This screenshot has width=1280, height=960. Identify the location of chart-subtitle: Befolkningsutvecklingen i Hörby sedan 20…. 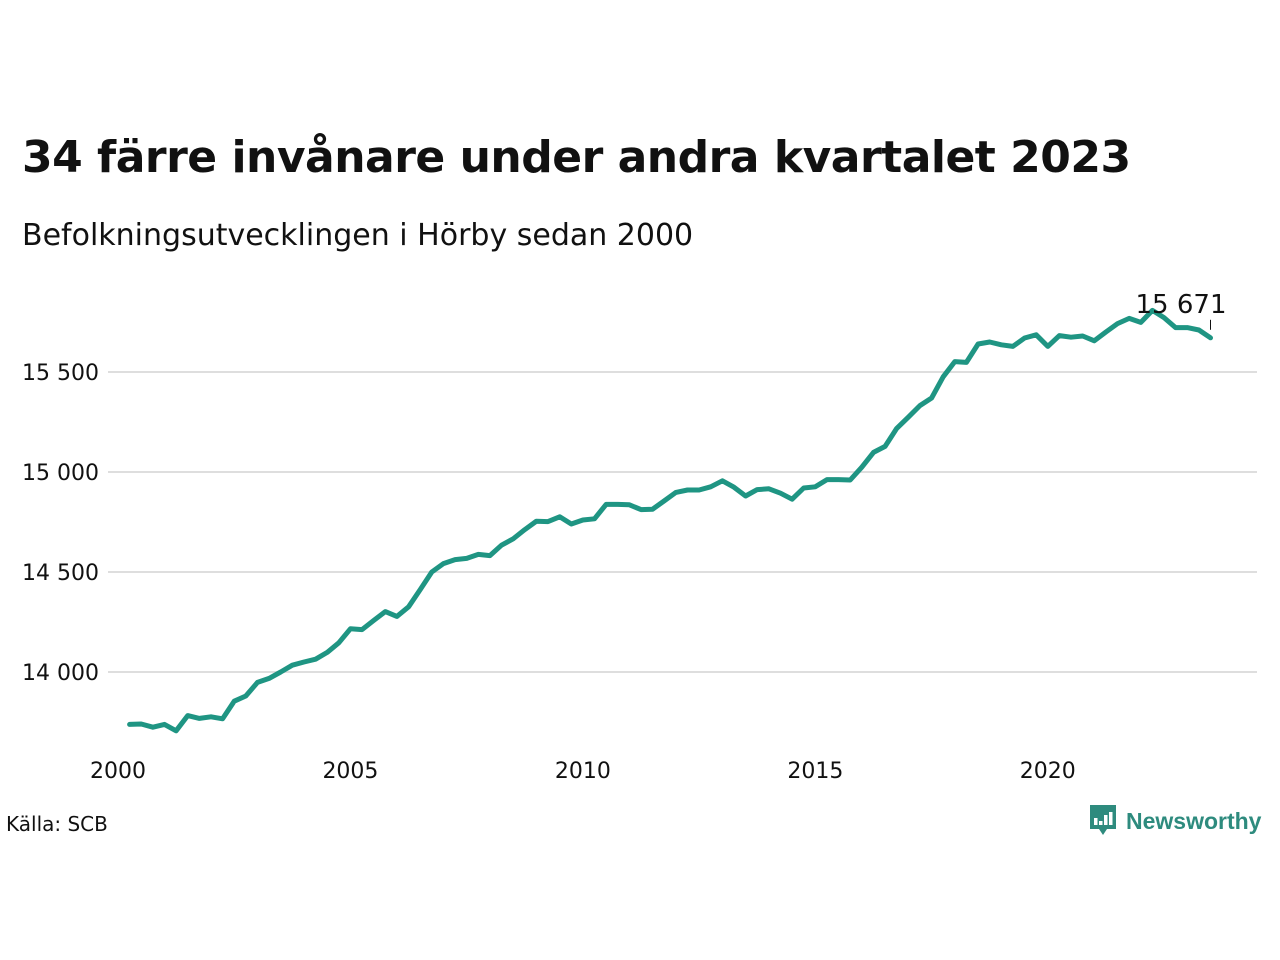
(358, 235).